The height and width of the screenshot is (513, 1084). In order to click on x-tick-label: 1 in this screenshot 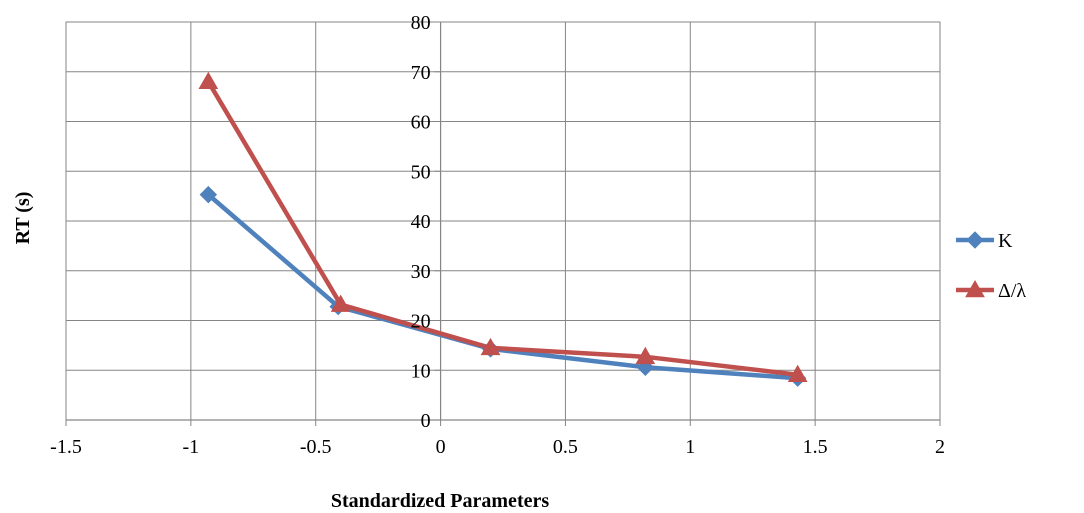, I will do `click(690, 447)`.